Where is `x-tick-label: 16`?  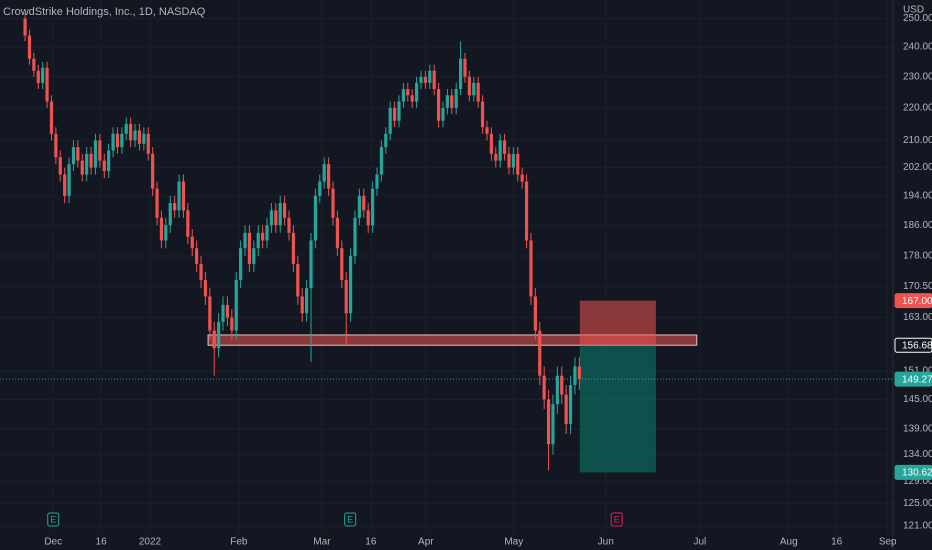 x-tick-label: 16 is located at coordinates (102, 542).